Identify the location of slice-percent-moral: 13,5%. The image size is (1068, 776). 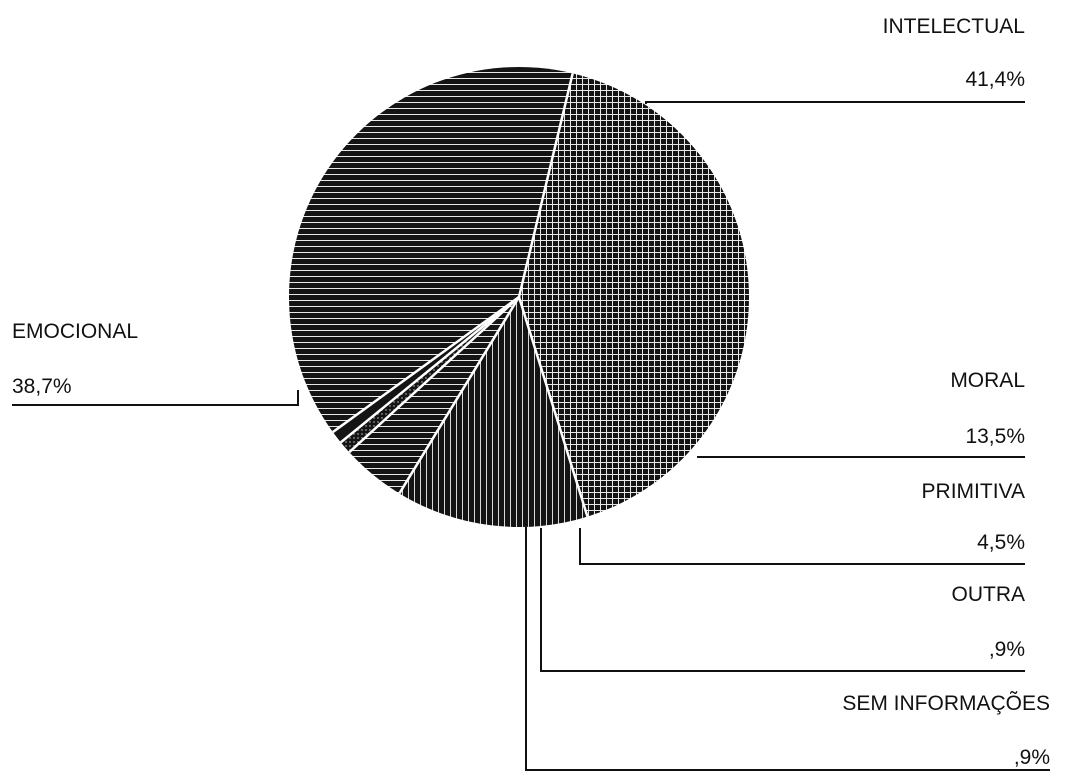
(995, 436).